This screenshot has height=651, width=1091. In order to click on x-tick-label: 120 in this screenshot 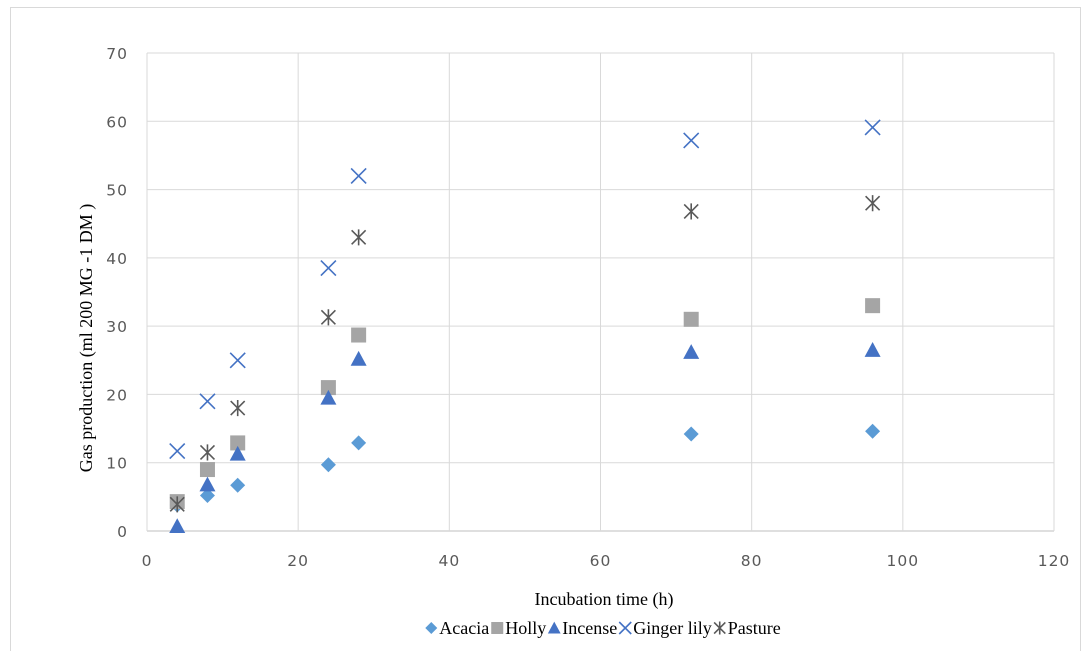, I will do `click(1054, 561)`.